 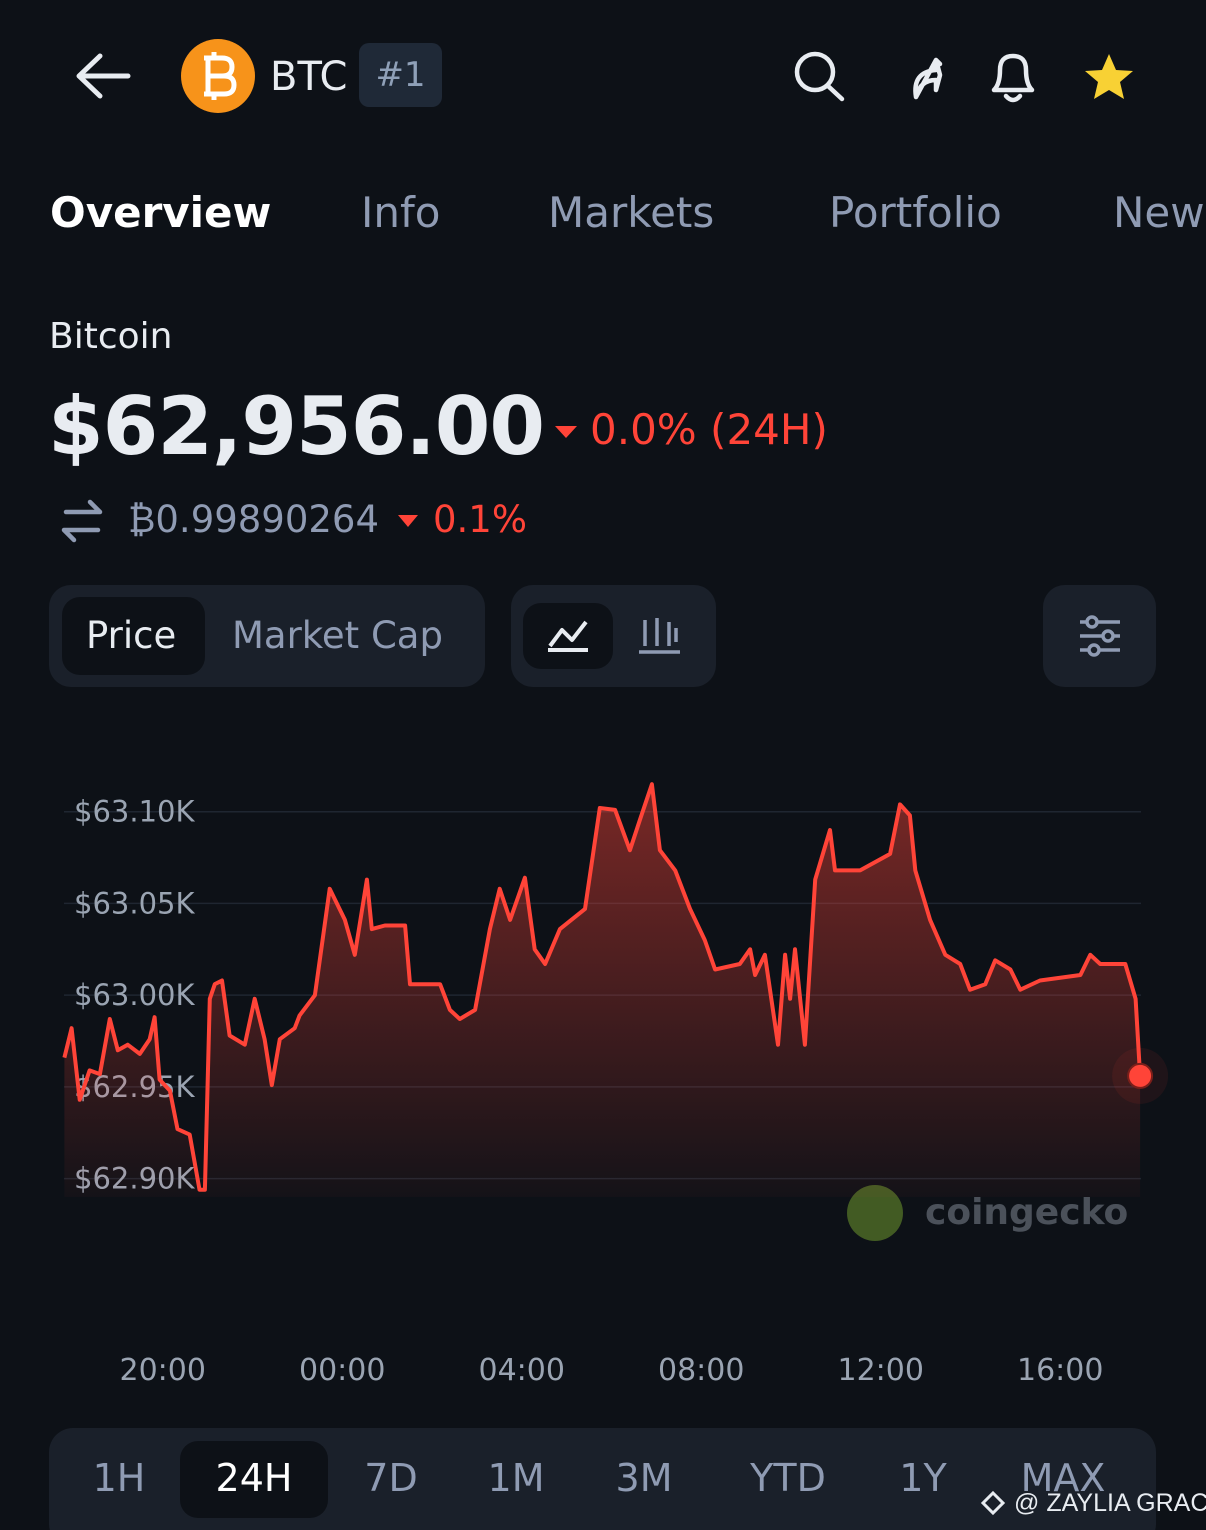 I want to click on range: 1M, so click(x=516, y=1478).